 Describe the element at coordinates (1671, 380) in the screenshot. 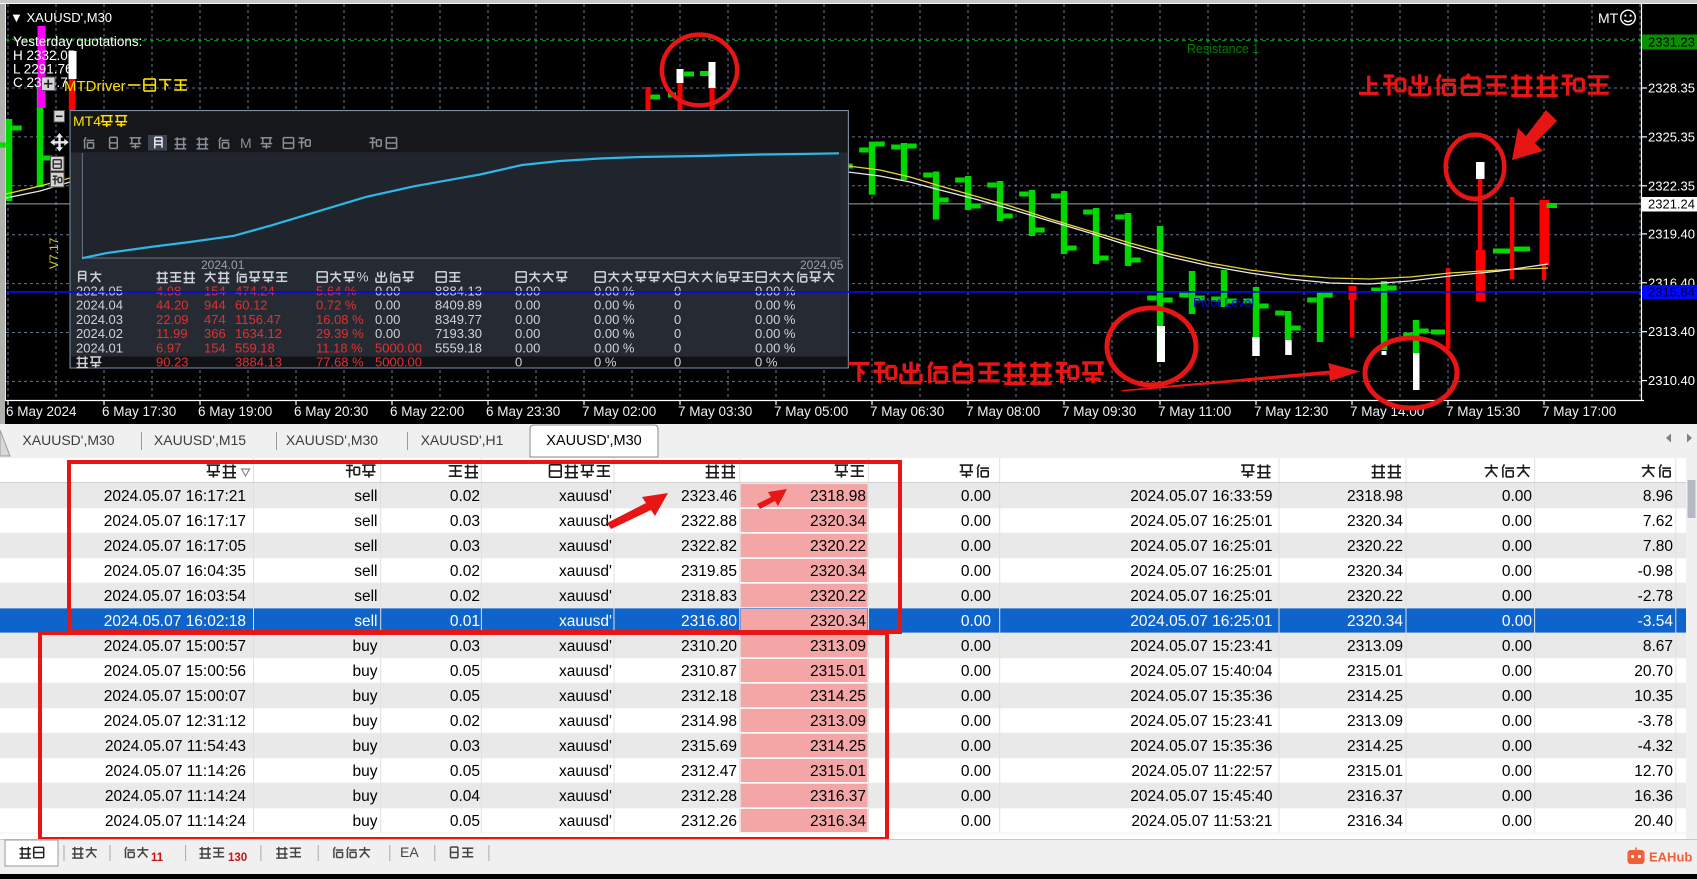

I see `svg-text: 2310.40` at that location.